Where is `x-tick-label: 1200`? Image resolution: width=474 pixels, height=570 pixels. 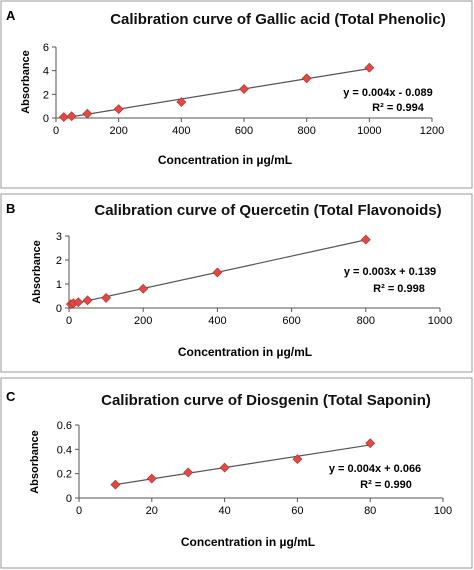 x-tick-label: 1200 is located at coordinates (432, 131).